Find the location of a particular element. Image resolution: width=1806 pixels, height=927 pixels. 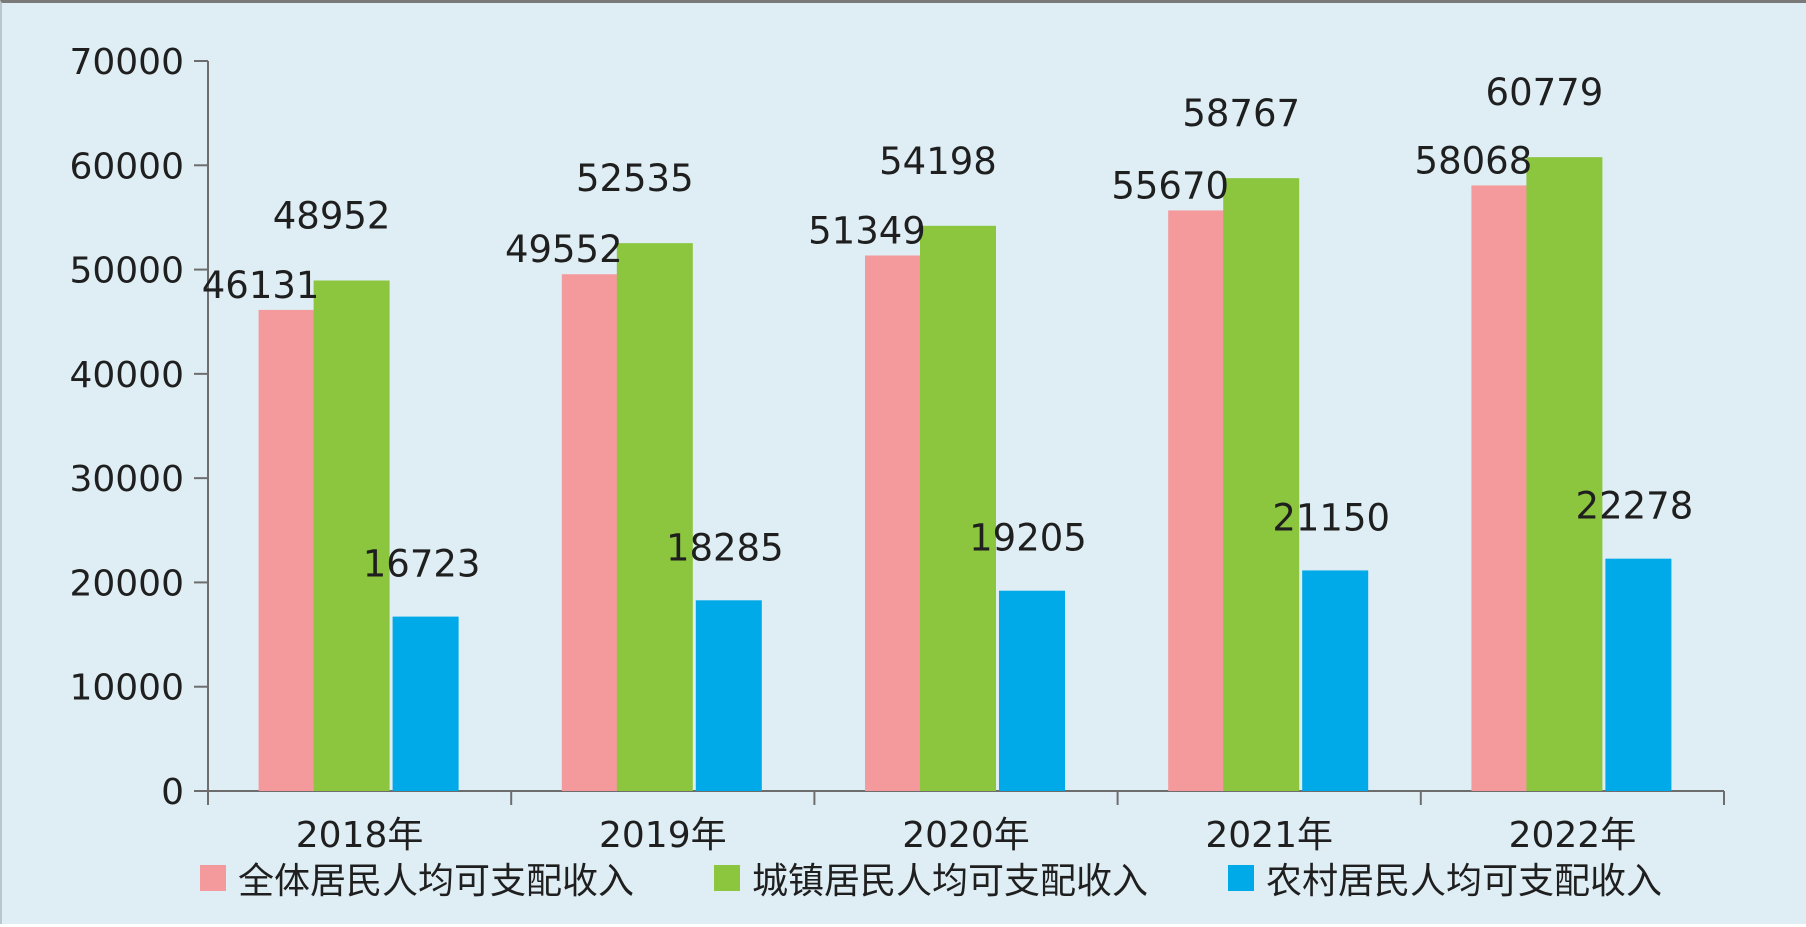

data-label: 46131 is located at coordinates (261, 285).